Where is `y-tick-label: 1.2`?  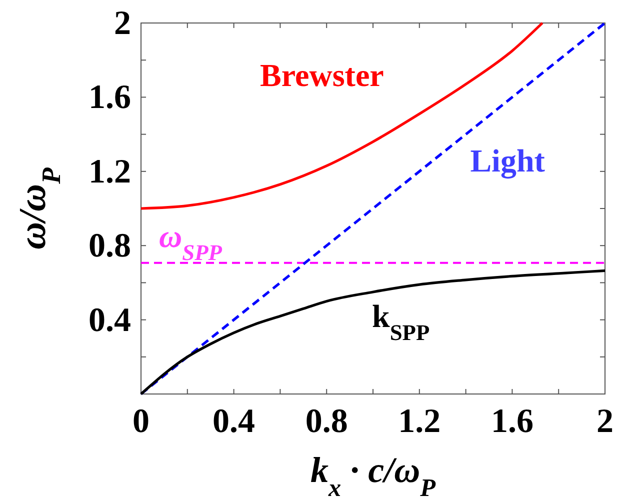 y-tick-label: 1.2 is located at coordinates (109, 171).